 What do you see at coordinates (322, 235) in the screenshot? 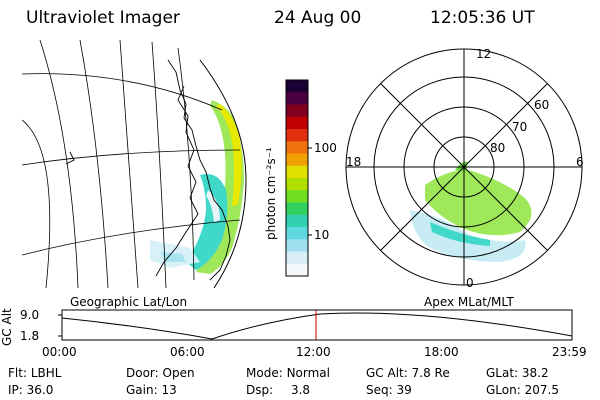
I see `colorbar-tick-10: 10` at bounding box center [322, 235].